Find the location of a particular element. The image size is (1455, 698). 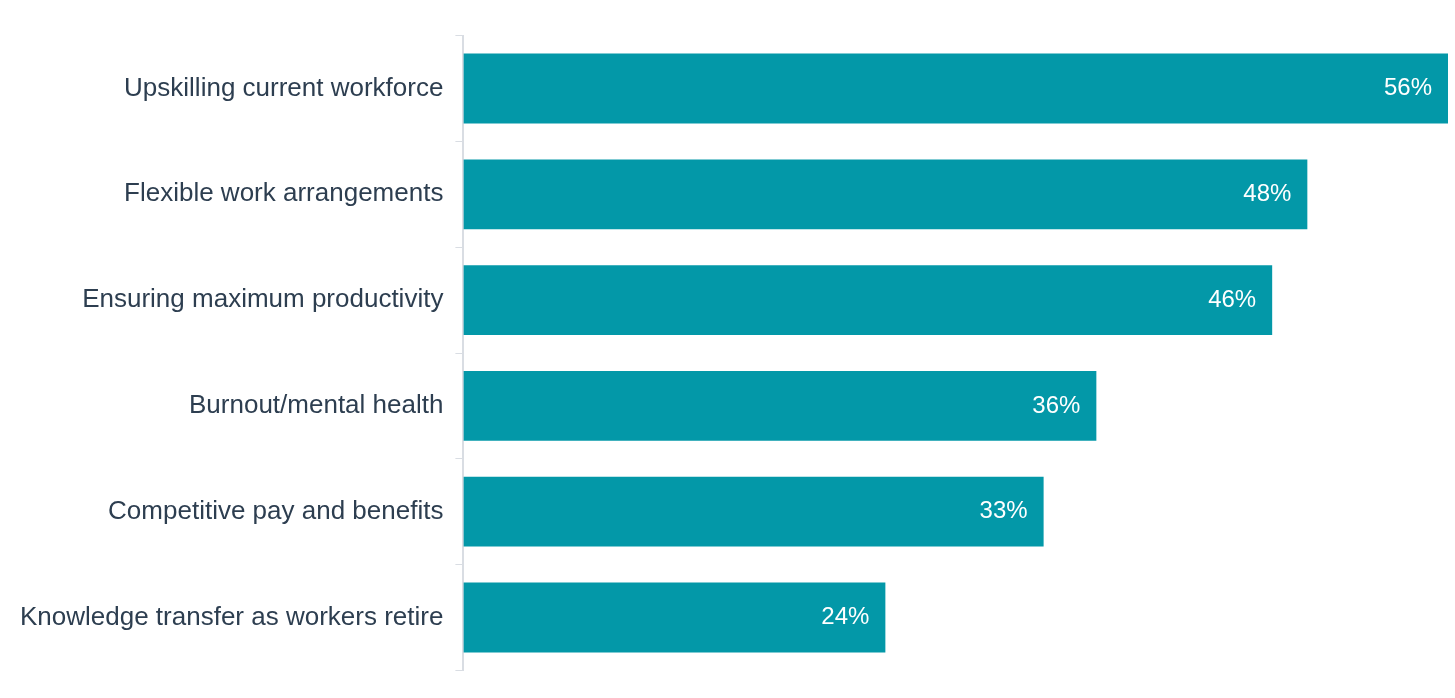

y-tick-label: Knowledge transfer as workers retire is located at coordinates (232, 615).